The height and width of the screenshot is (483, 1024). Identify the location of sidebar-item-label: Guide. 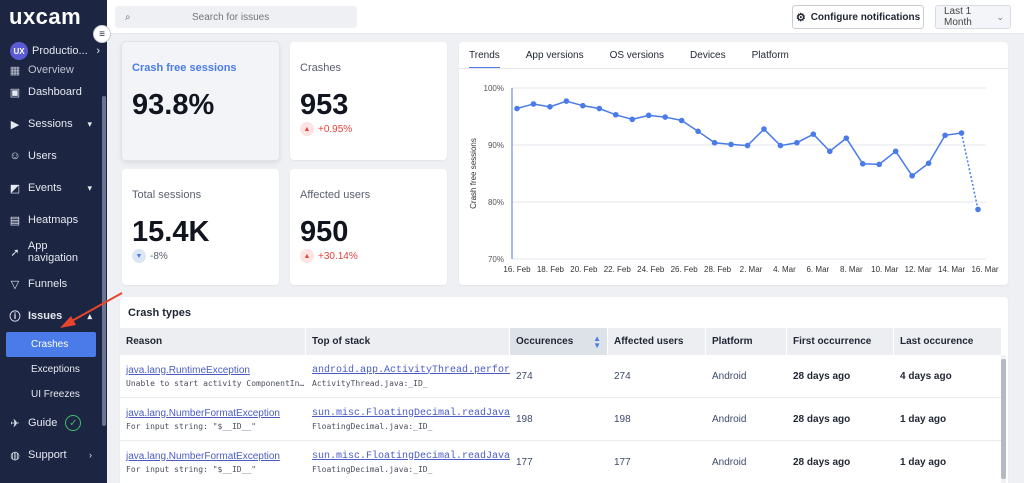
(43, 423).